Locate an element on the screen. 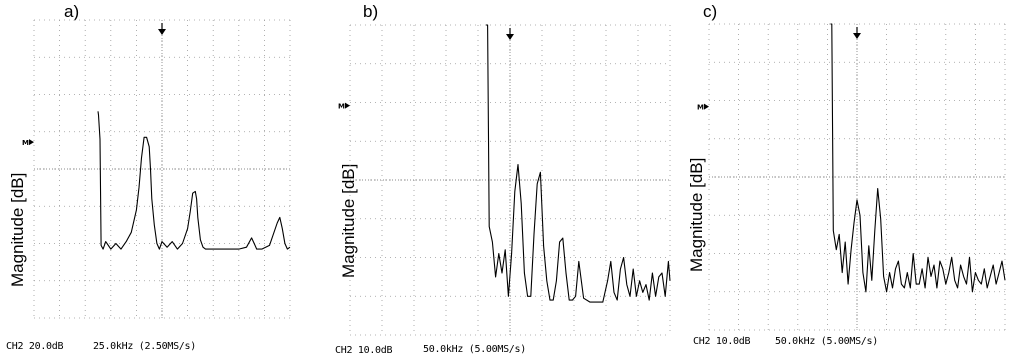 Image resolution: width=1015 pixels, height=358 pixels. panel-letter: c) is located at coordinates (710, 11).